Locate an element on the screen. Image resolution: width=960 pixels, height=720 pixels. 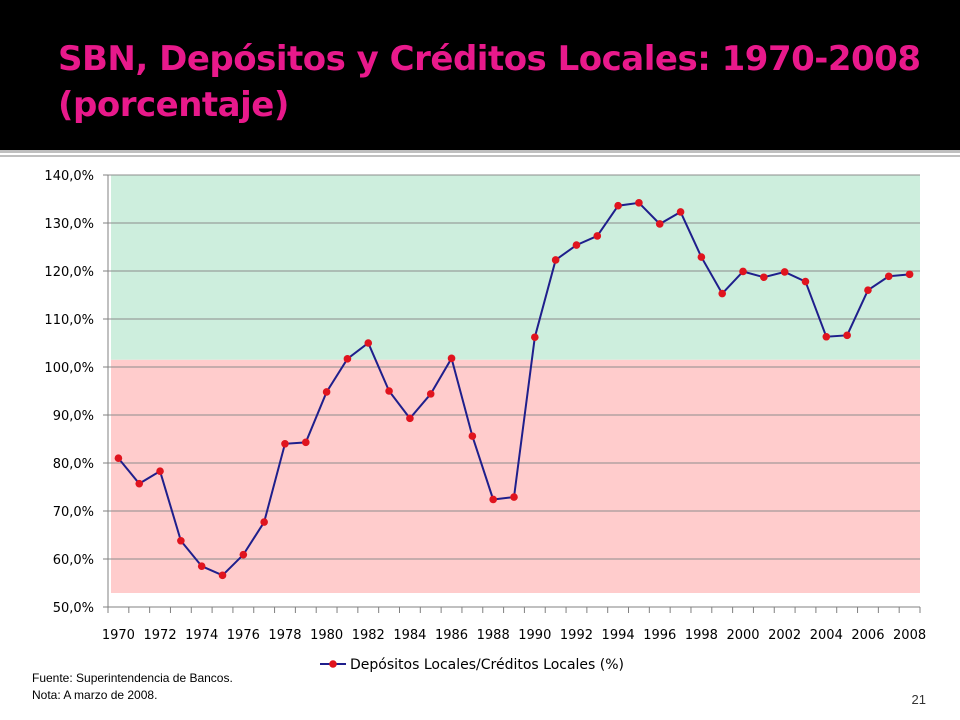
footnote-source: Fuente: Superintendencia de Bancos. is located at coordinates (132, 678).